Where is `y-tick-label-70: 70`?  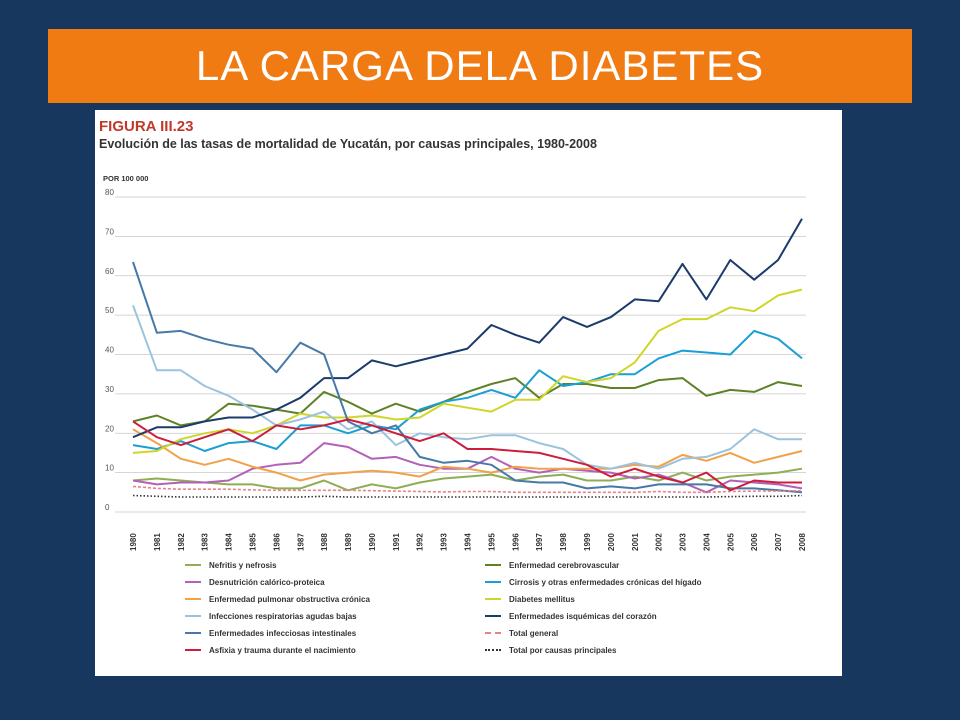
y-tick-label-70: 70 is located at coordinates (109, 231).